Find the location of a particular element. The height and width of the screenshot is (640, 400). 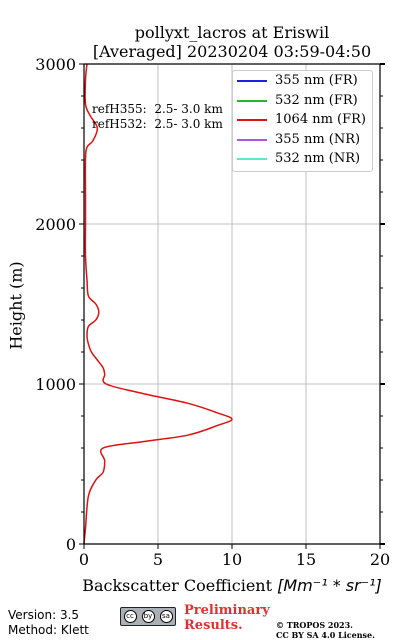

legend-label: 1064 nm (FR) is located at coordinates (320, 119).